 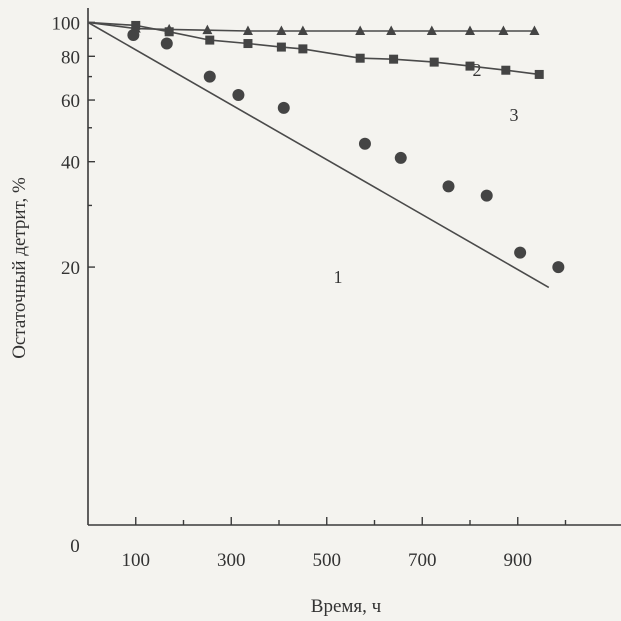 I want to click on series-3-label: 3, so click(x=514, y=115).